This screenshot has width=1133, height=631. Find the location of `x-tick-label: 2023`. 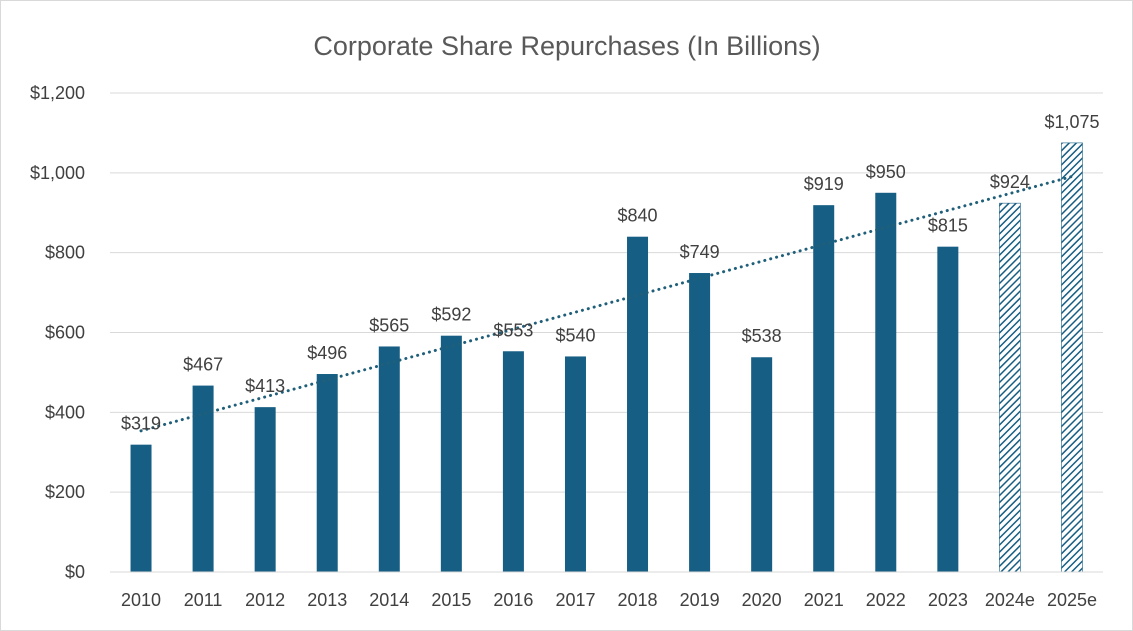

x-tick-label: 2023 is located at coordinates (948, 600).